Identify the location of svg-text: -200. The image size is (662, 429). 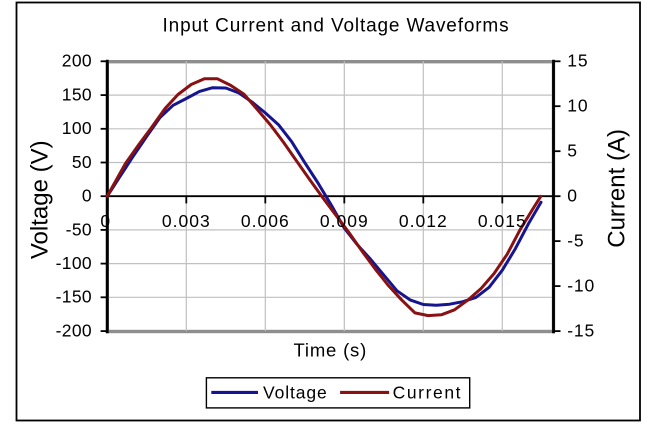
(74, 331).